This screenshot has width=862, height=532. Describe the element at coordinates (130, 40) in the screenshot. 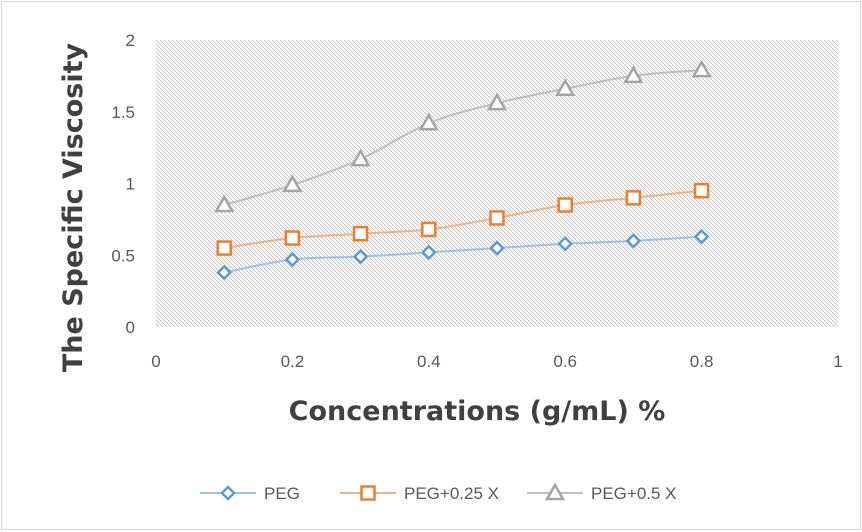

I see `y-tick-label: 2` at that location.